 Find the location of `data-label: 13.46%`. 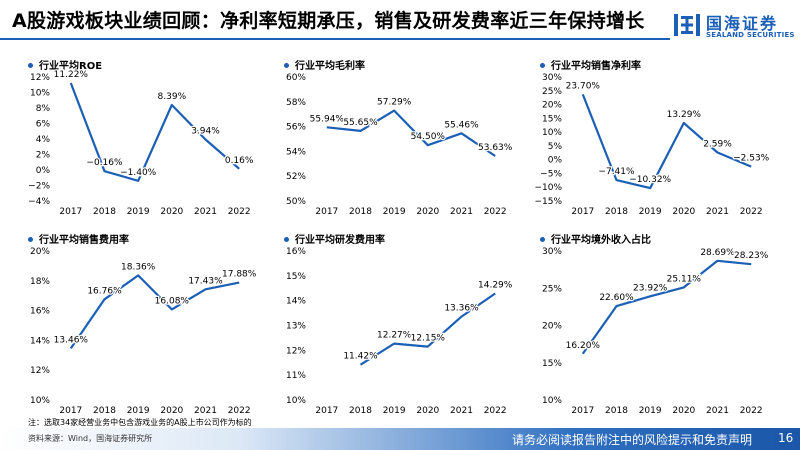

data-label: 13.46% is located at coordinates (71, 340).